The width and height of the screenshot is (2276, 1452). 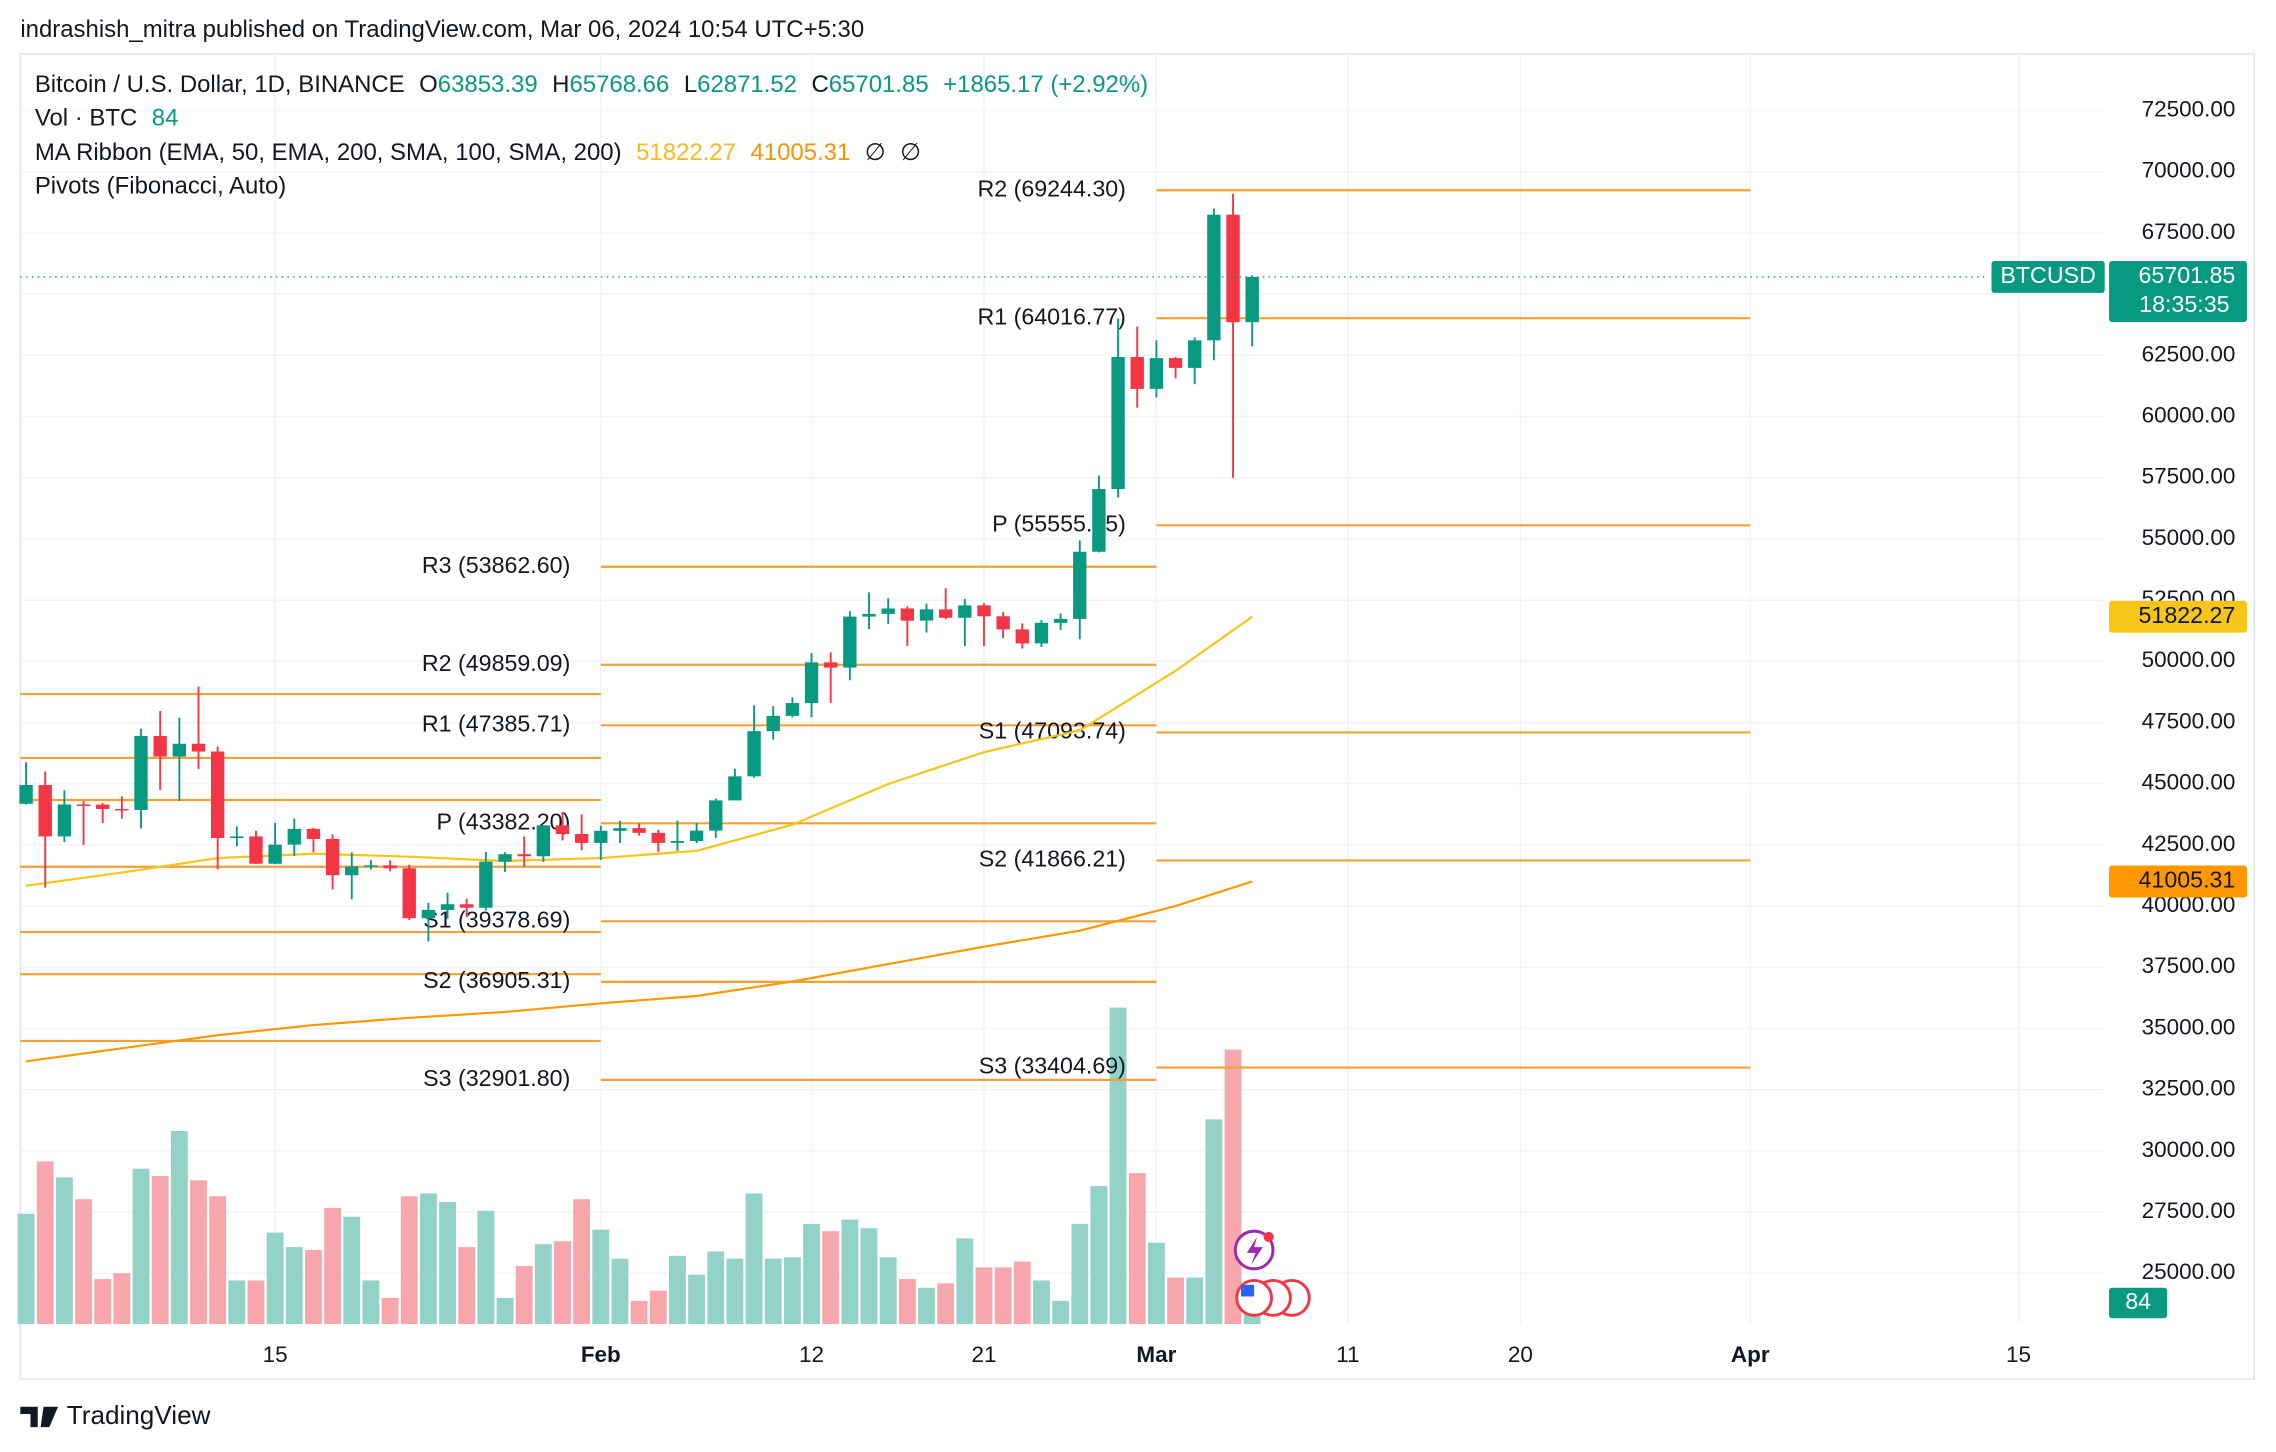 What do you see at coordinates (1156, 1354) in the screenshot?
I see `x-tick-label: Mar` at bounding box center [1156, 1354].